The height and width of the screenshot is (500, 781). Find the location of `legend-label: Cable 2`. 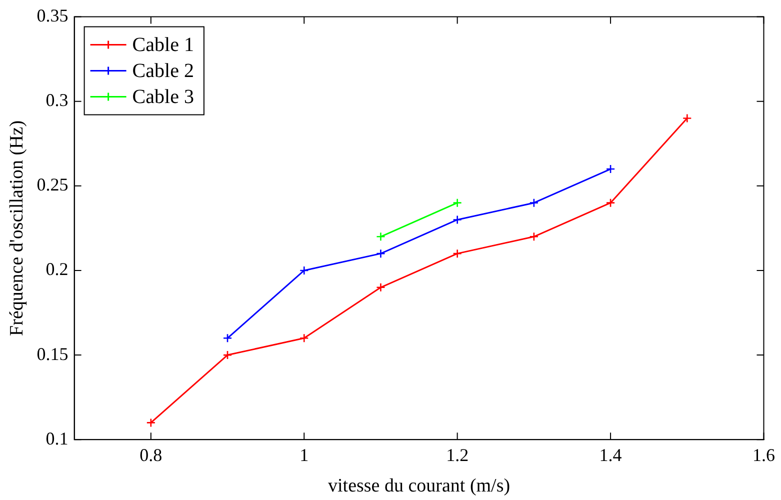

legend-label: Cable 2 is located at coordinates (163, 71).